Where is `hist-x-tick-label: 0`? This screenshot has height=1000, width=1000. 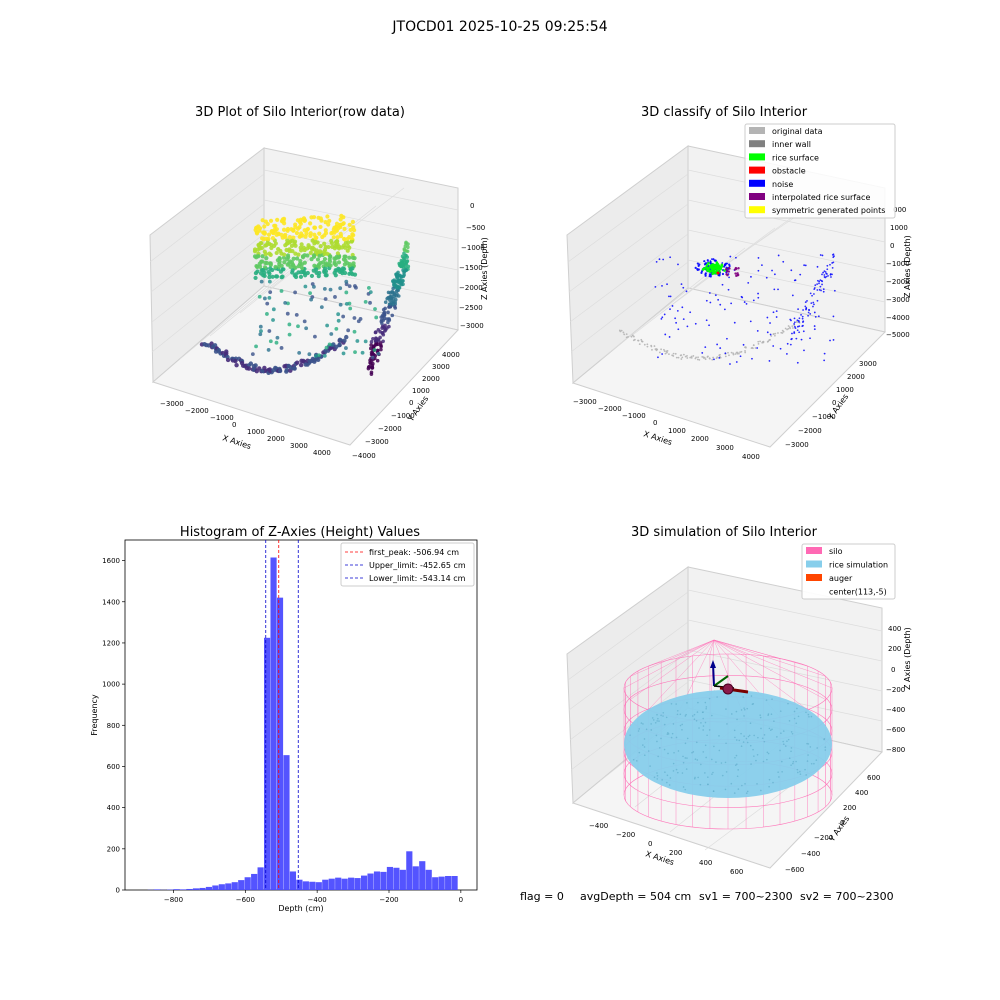 hist-x-tick-label: 0 is located at coordinates (461, 900).